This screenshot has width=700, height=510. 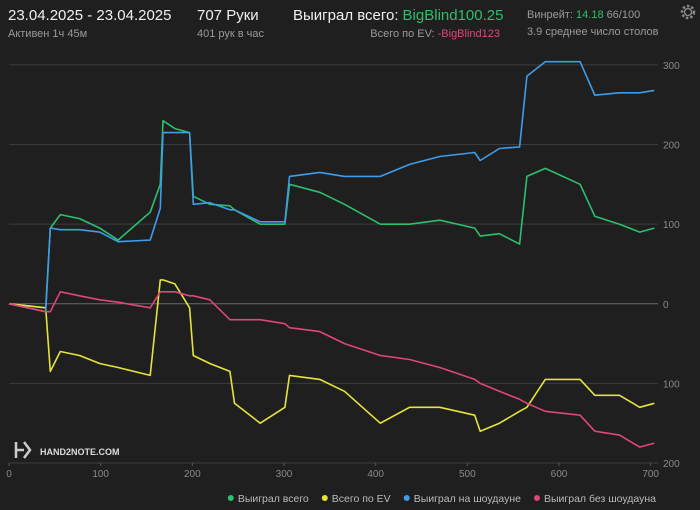 What do you see at coordinates (550, 15) in the screenshot?
I see `winrate-label: Винрейт:` at bounding box center [550, 15].